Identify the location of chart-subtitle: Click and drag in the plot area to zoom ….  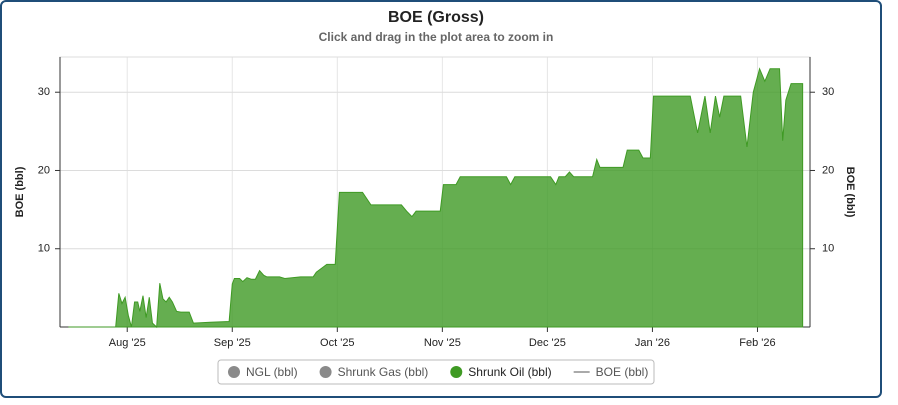
(436, 37).